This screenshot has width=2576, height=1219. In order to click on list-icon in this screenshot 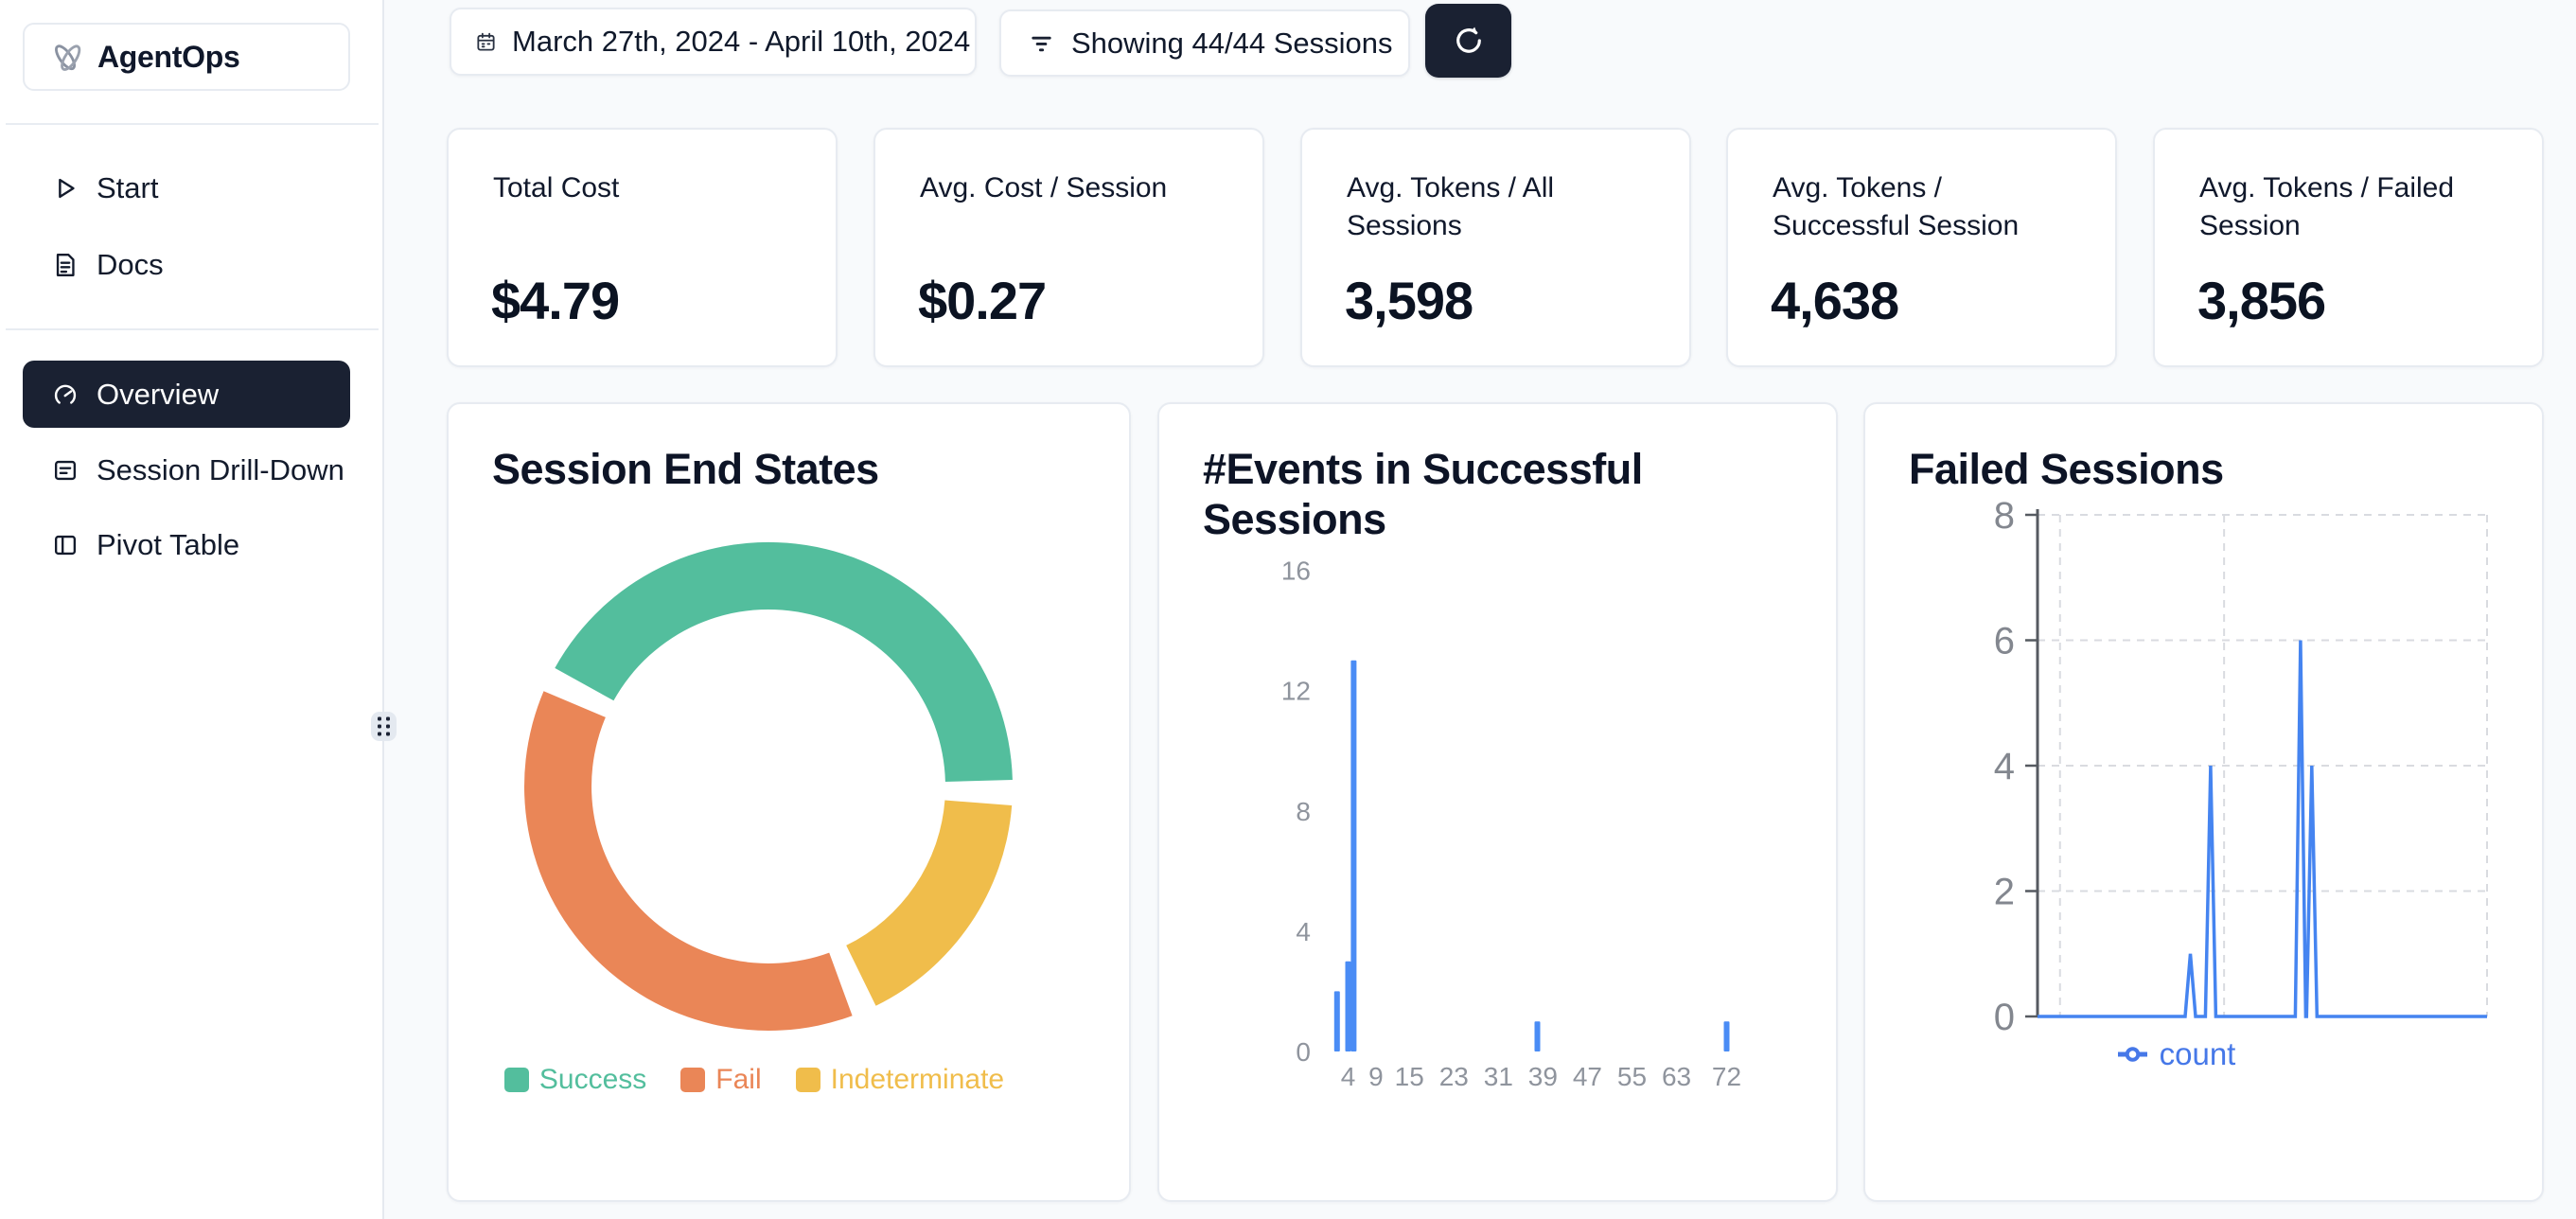, I will do `click(65, 470)`.